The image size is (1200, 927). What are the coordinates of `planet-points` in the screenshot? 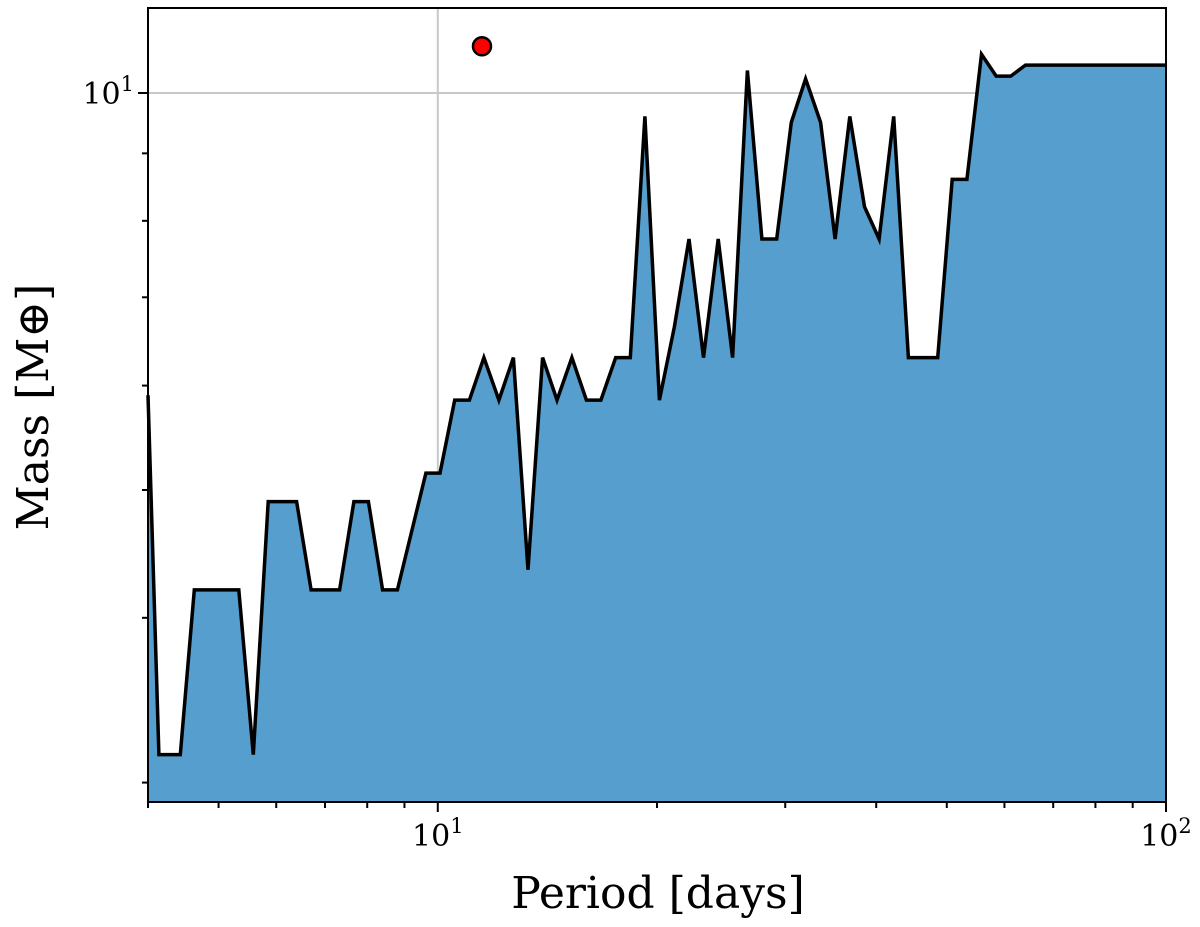 It's located at (482, 46).